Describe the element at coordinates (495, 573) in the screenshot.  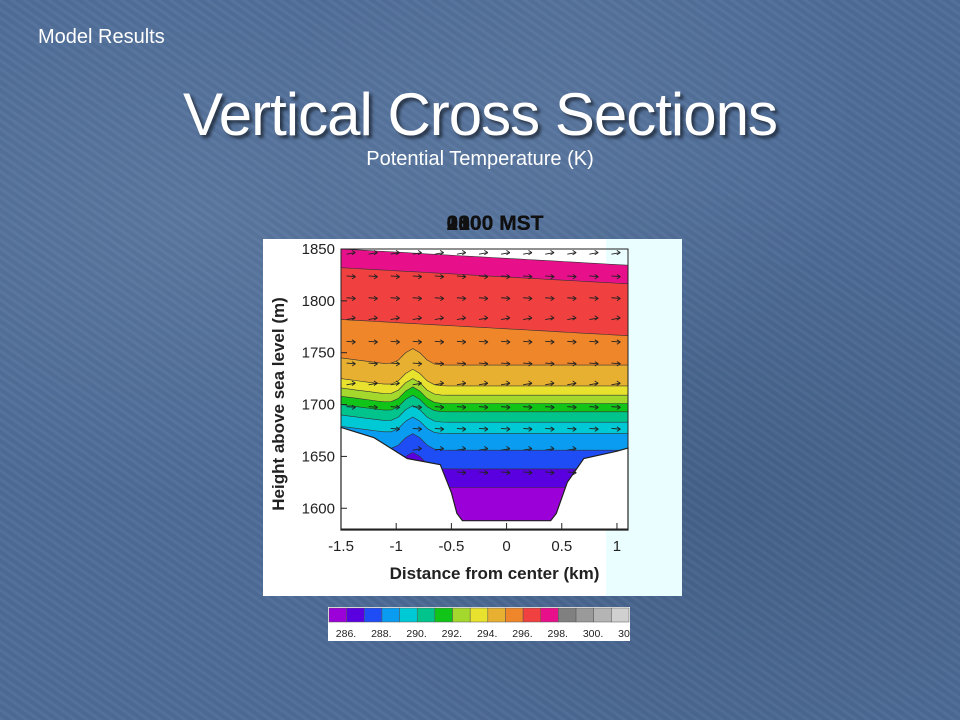
I see `x-axis-label: Distance from center (km)` at that location.